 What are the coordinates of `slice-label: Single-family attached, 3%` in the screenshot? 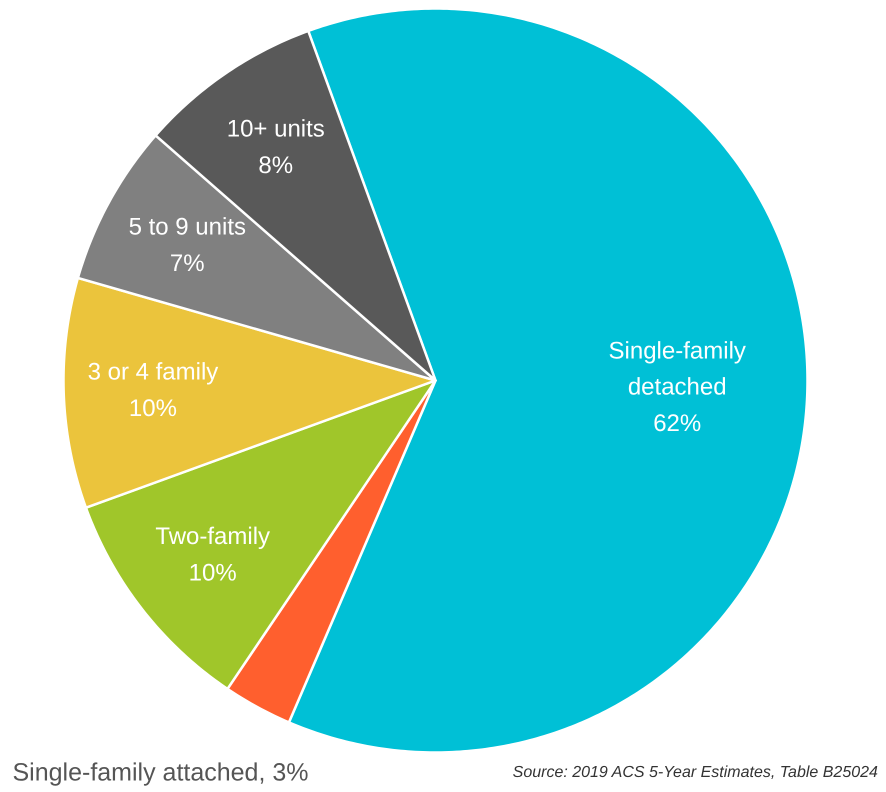 It's located at (160, 772).